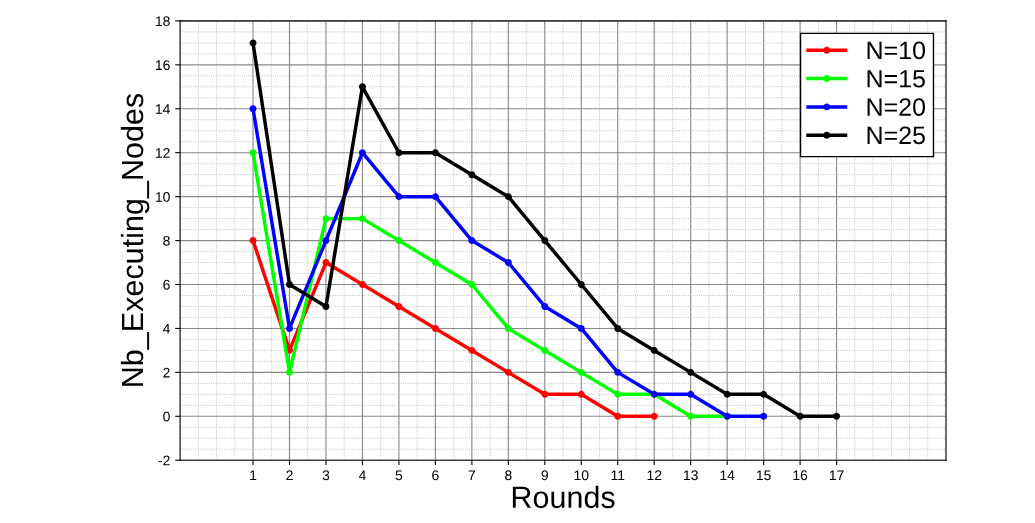  I want to click on legend-label: N=25, so click(896, 135).